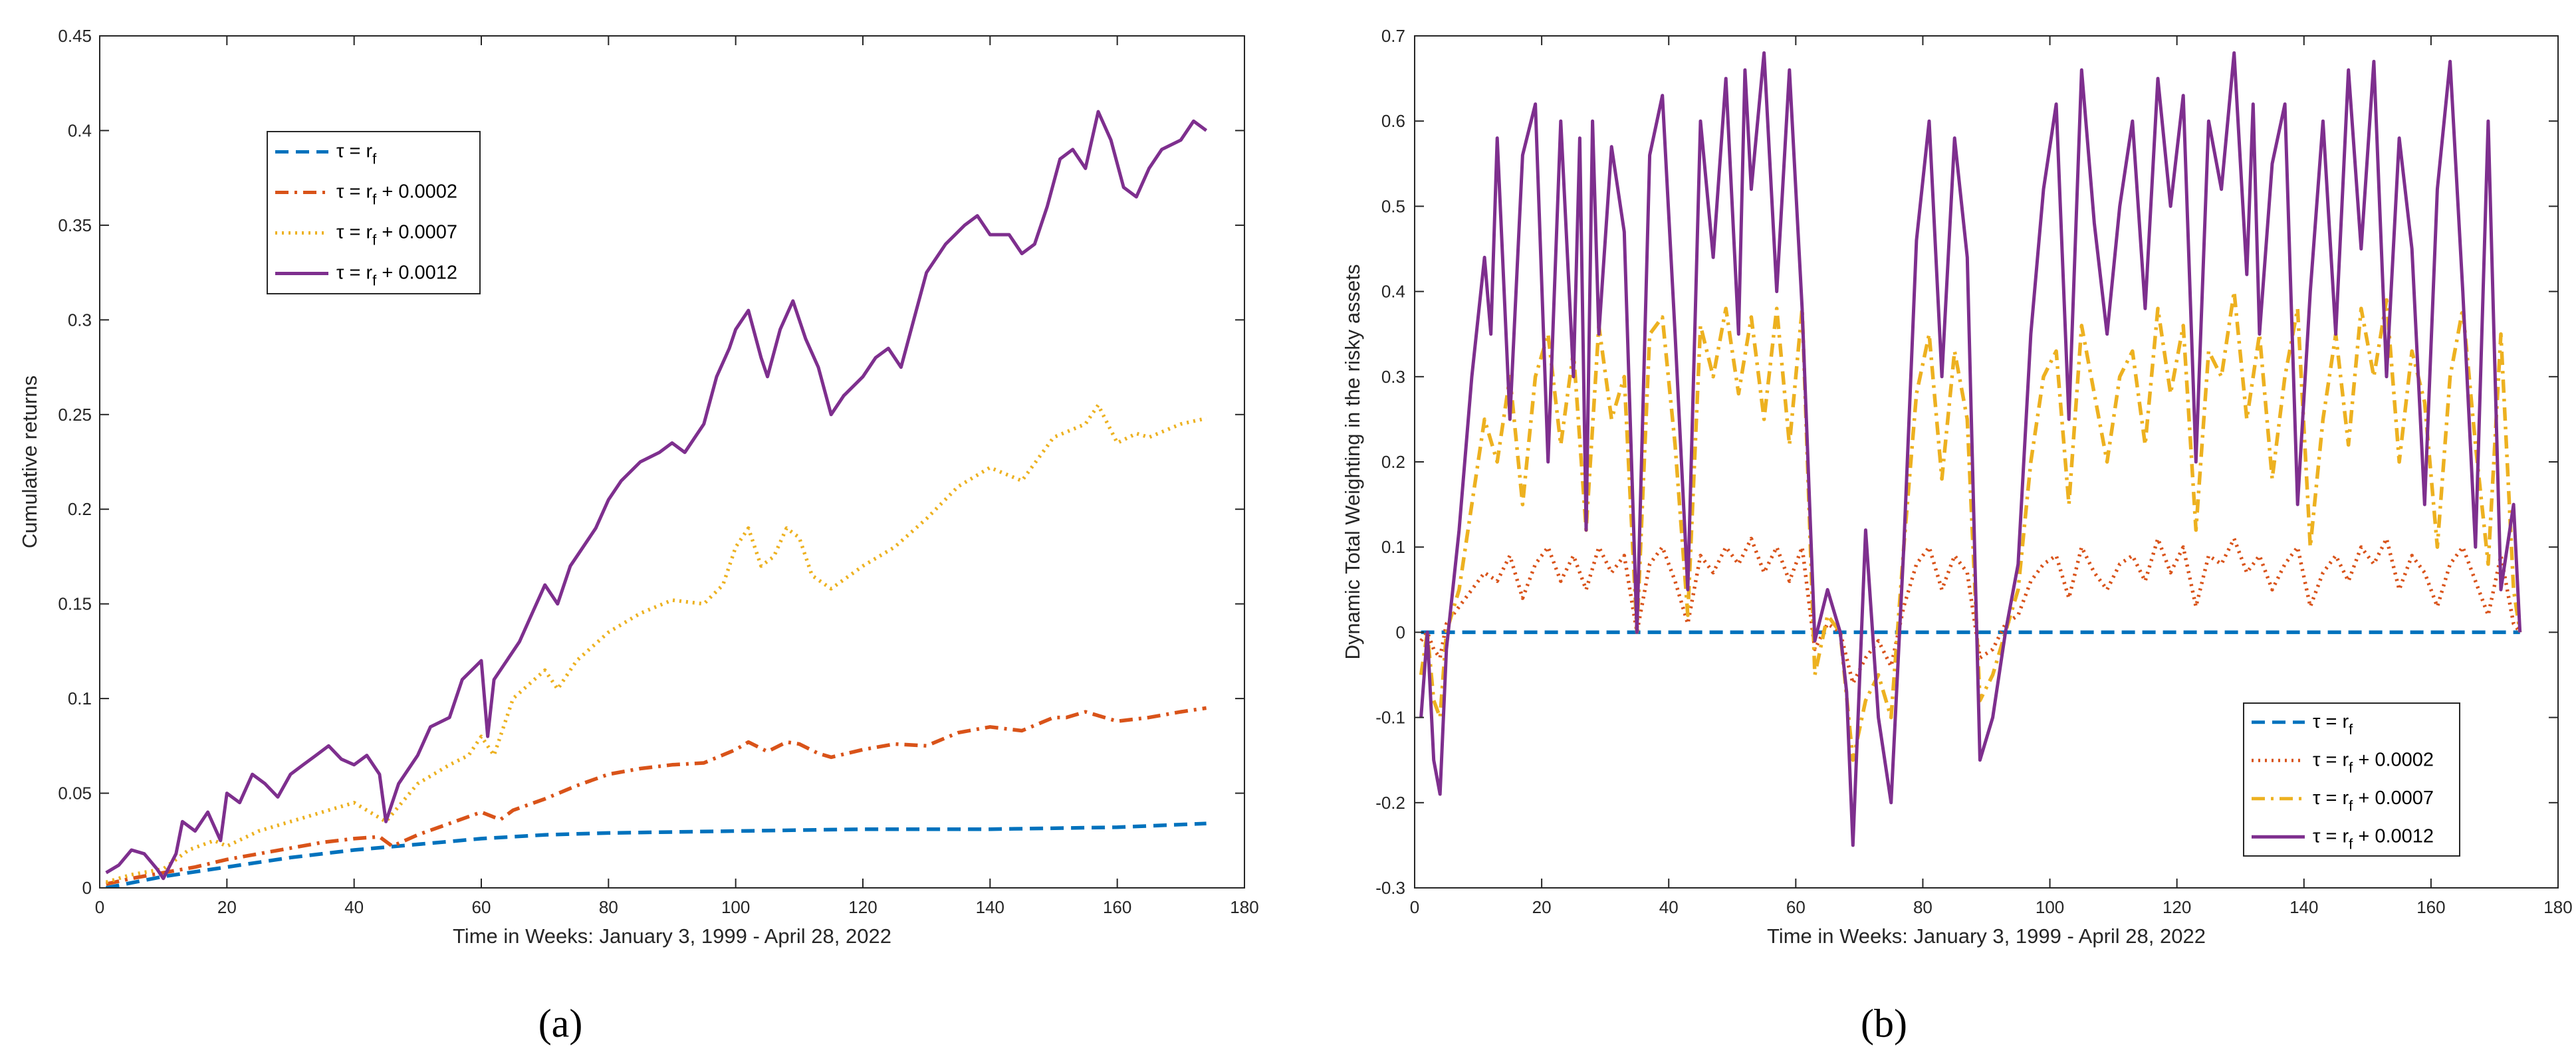  I want to click on y-tick-label: 0.7, so click(1393, 36).